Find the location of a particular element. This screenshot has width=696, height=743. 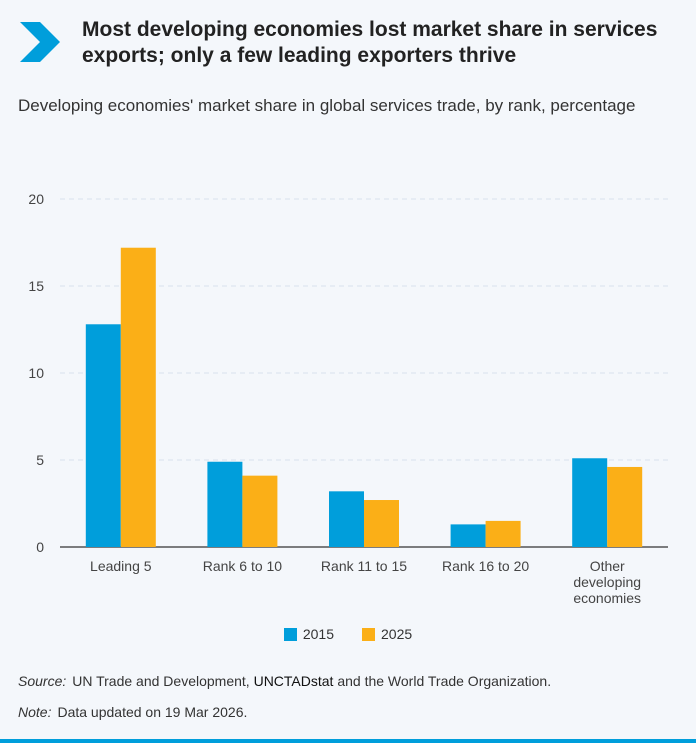

x-tick-label-4-line-1: developing is located at coordinates (607, 582).